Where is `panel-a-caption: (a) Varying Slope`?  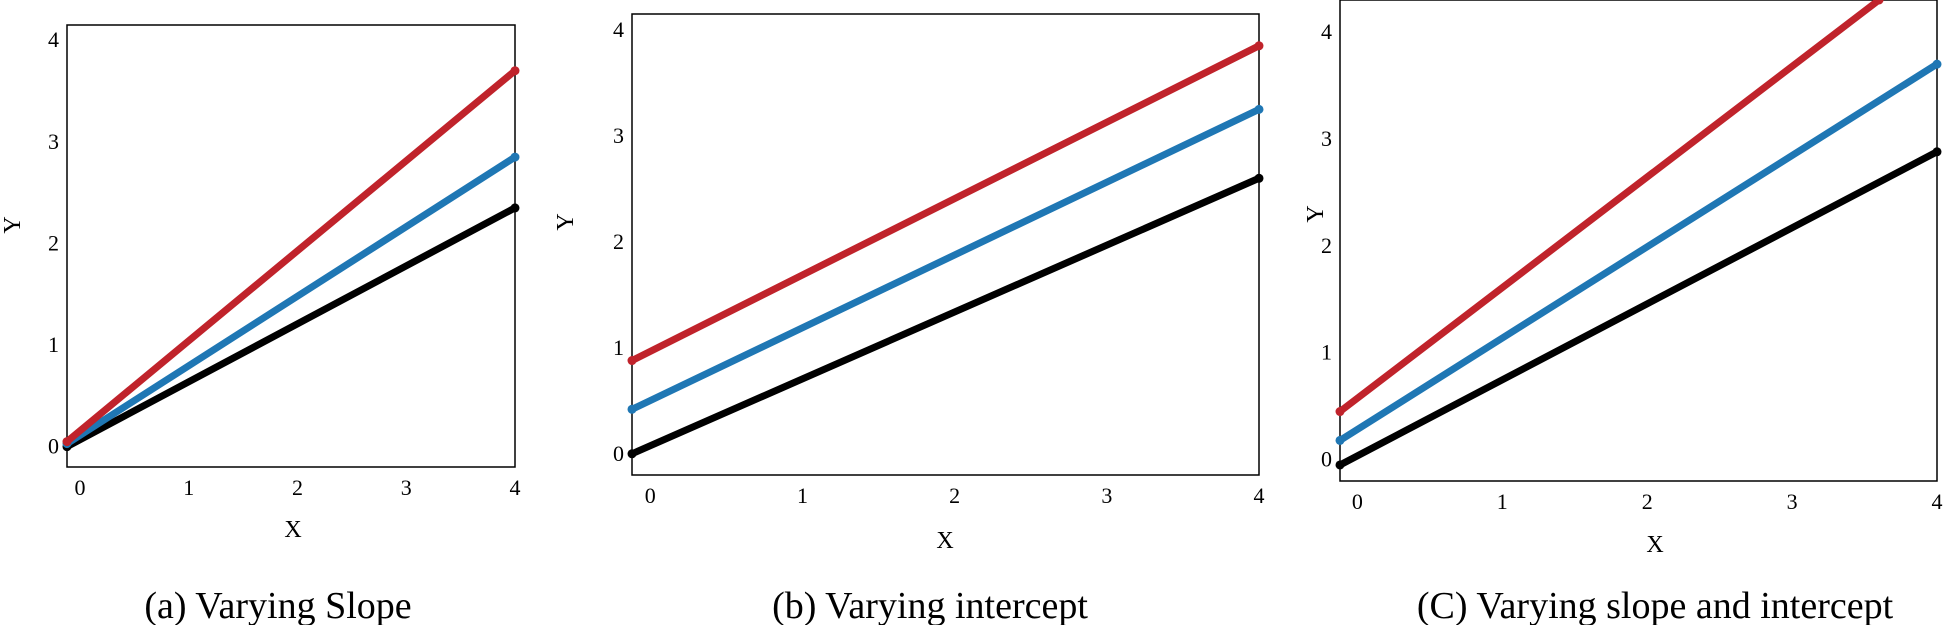 panel-a-caption: (a) Varying Slope is located at coordinates (277, 605).